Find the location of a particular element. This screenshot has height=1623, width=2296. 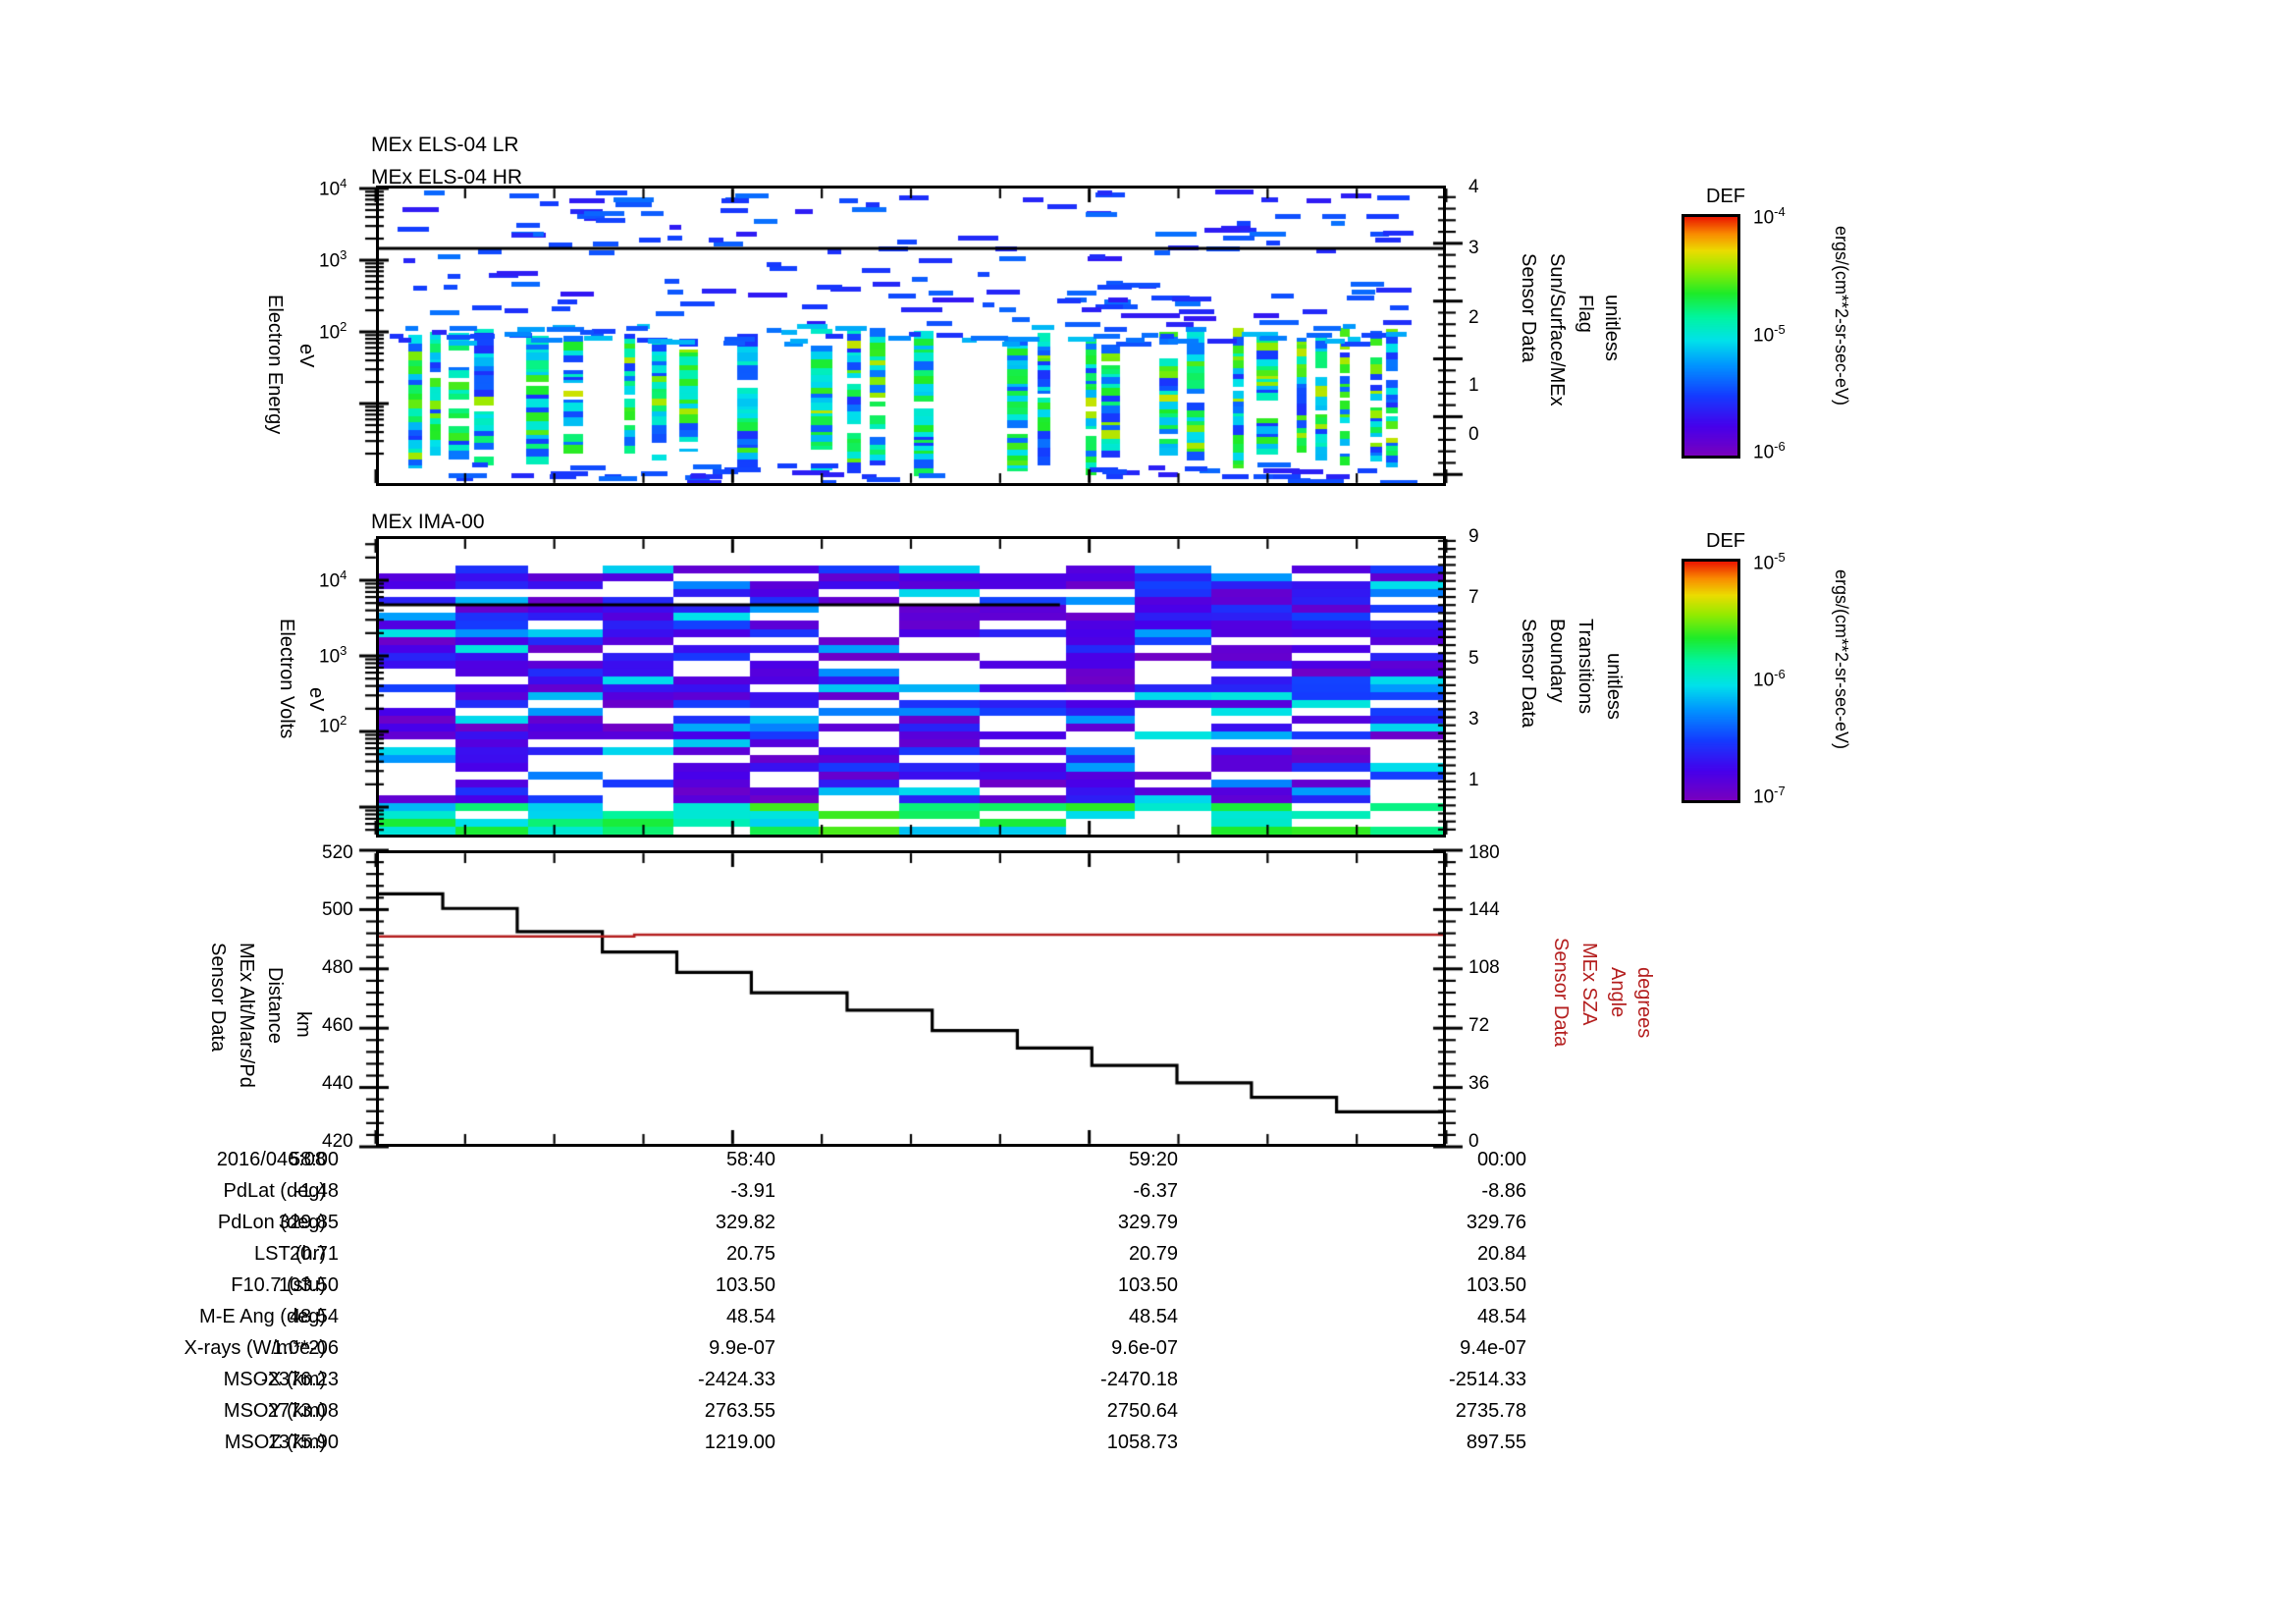

table-cell: 00:00 is located at coordinates (1501, 1159).